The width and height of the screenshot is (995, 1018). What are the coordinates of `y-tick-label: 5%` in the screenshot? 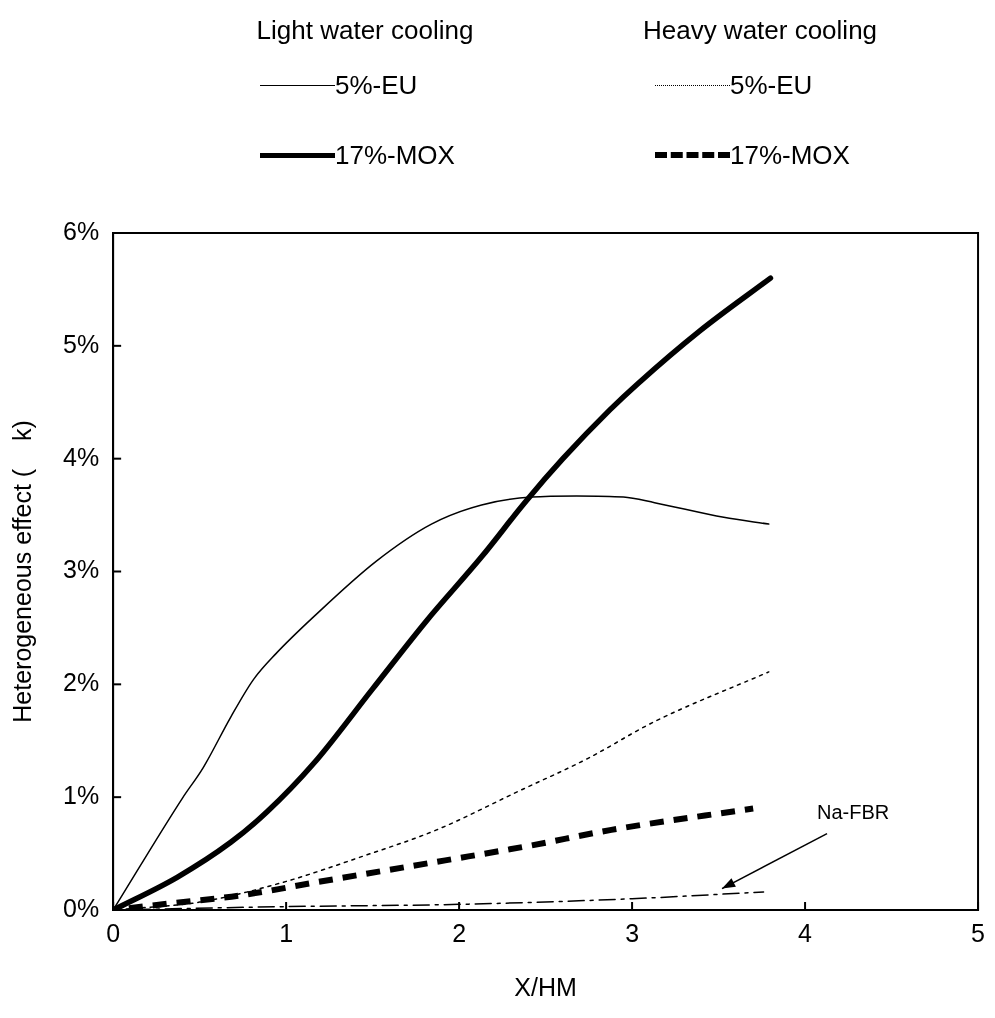 It's located at (81, 343).